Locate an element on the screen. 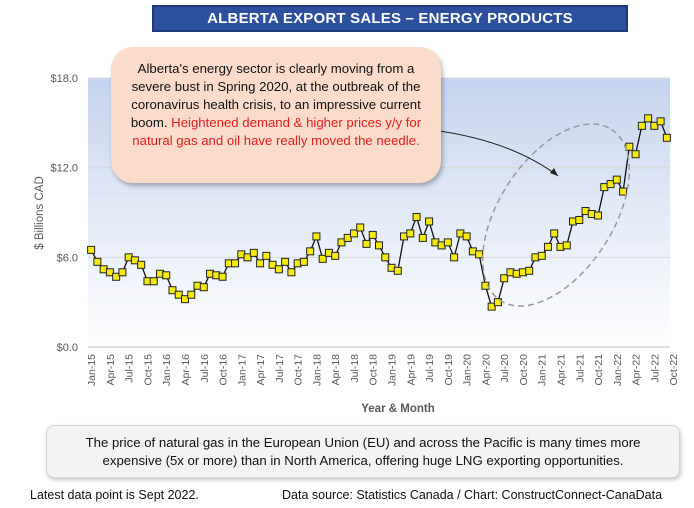  x-axis-label: Year & Month is located at coordinates (397, 409).